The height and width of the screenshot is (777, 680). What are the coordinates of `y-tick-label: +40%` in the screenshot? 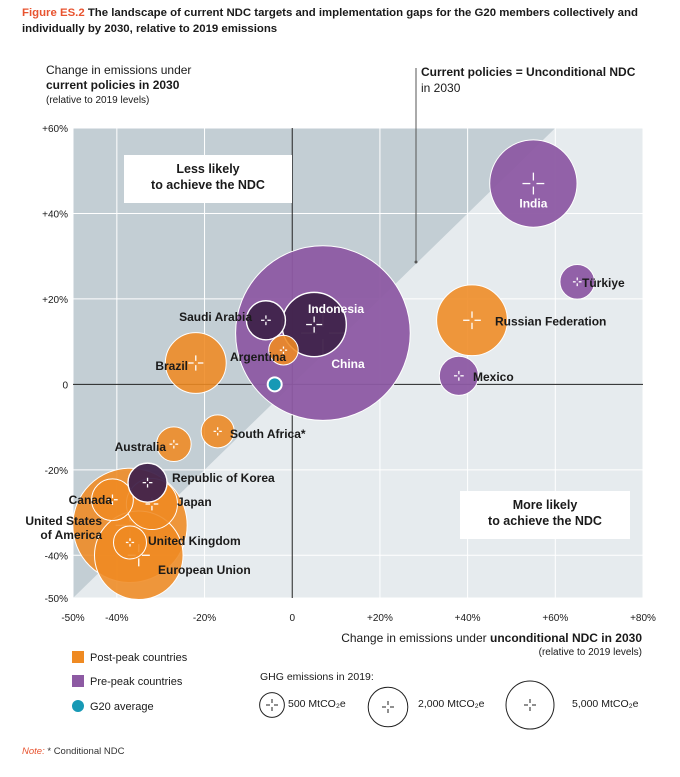 It's located at (55, 214).